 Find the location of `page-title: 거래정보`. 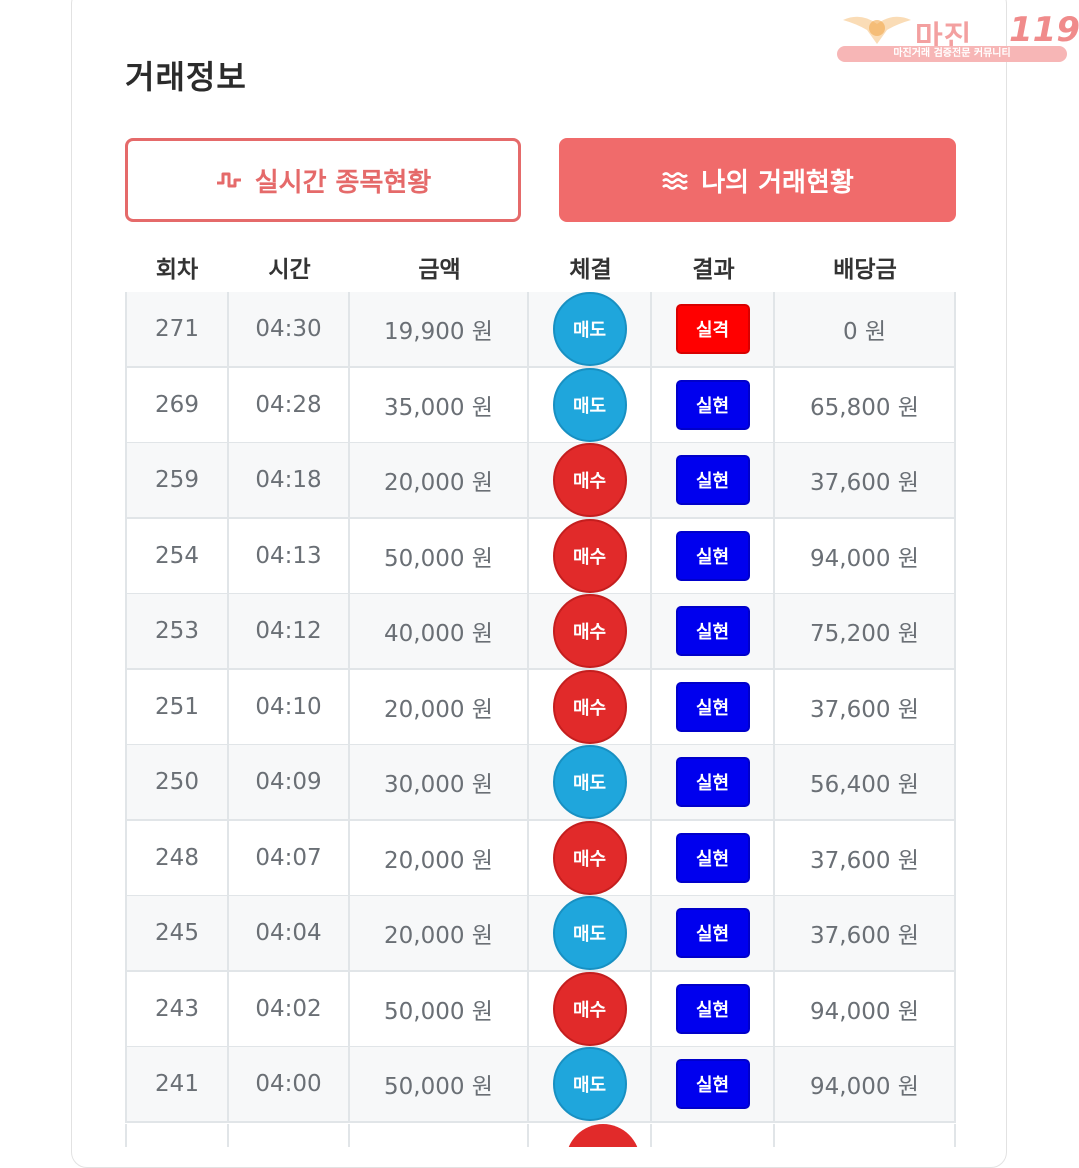

page-title: 거래정보 is located at coordinates (186, 77).